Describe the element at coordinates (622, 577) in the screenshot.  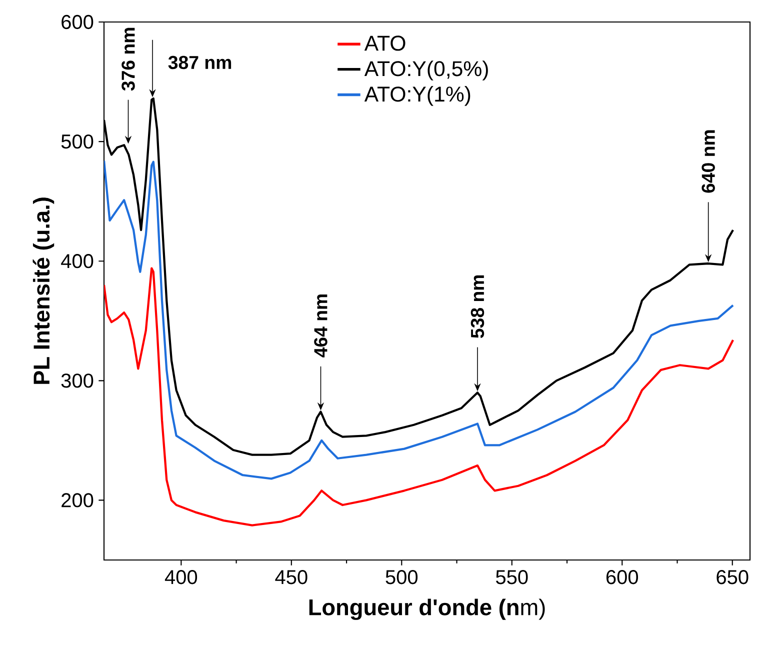
I see `x-tick-label: 600` at that location.